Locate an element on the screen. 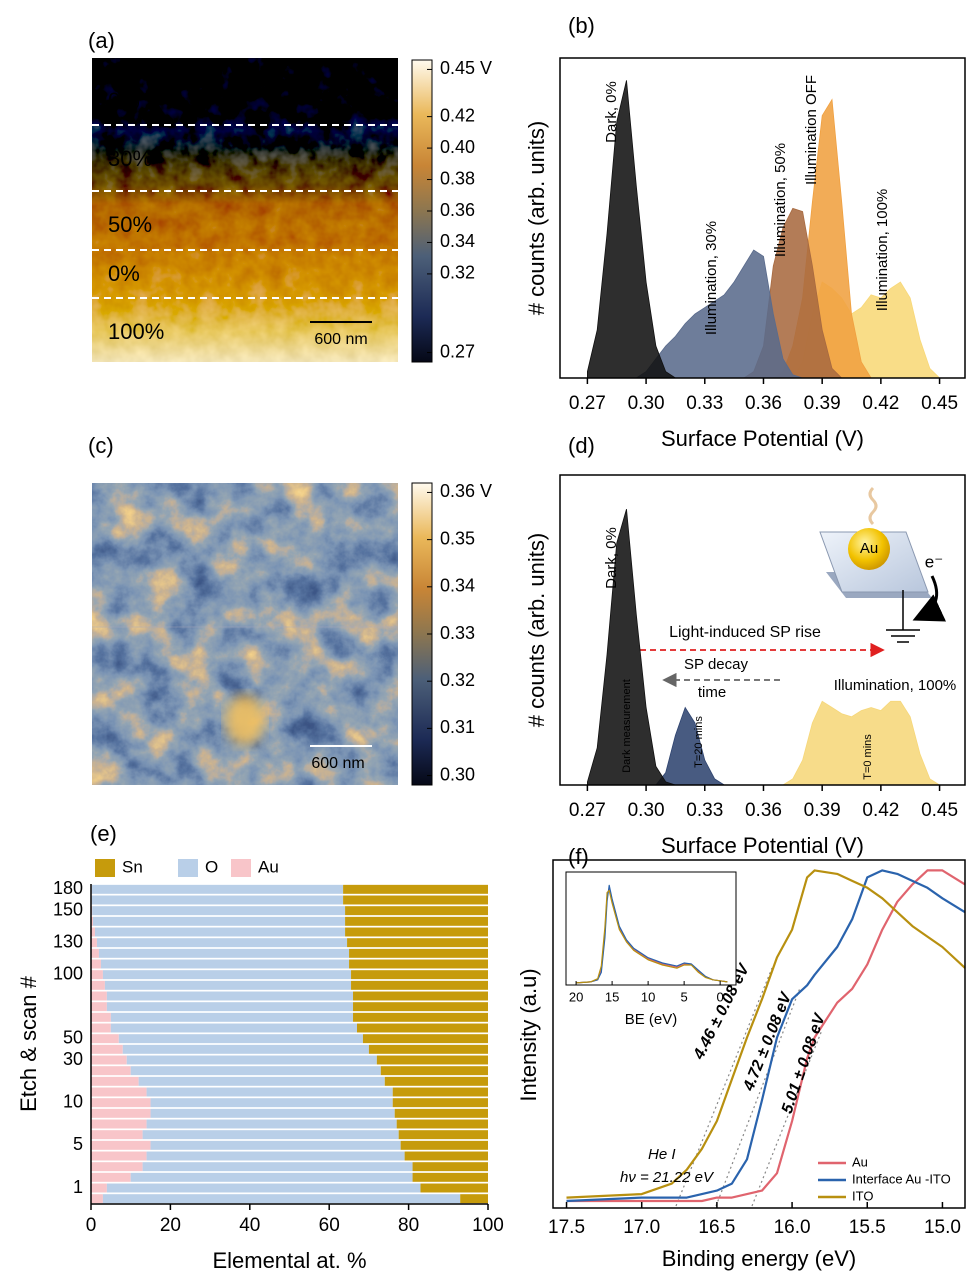 Image resolution: width=971 pixels, height=1277 pixels. series-label: Illumination, 50% is located at coordinates (780, 200).